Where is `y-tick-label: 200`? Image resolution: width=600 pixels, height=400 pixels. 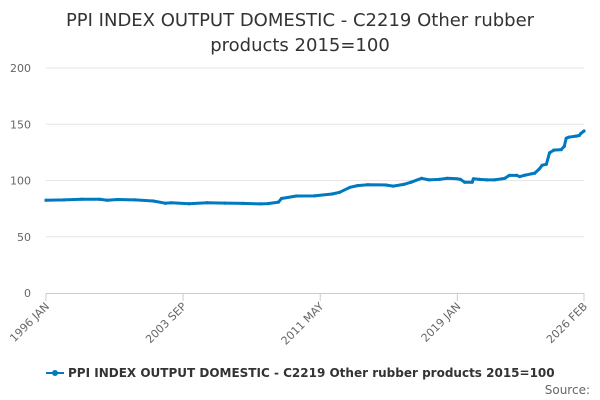
y-tick-label: 200 is located at coordinates (20, 68).